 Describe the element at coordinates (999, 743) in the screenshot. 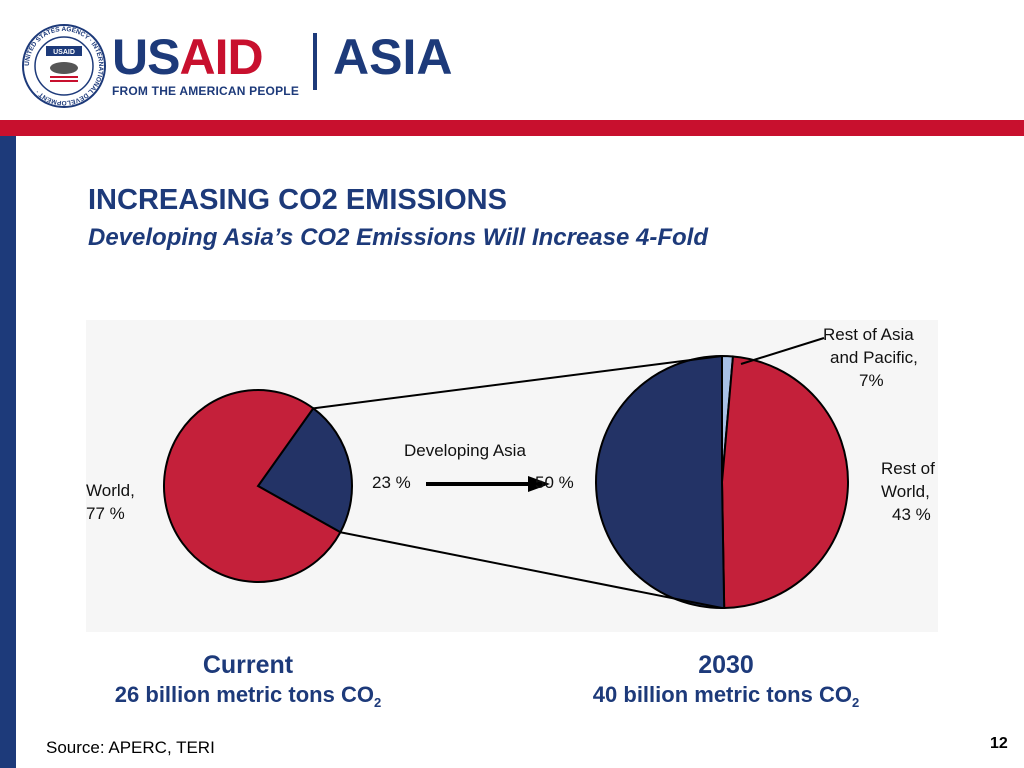

I see `page-number: 12` at that location.